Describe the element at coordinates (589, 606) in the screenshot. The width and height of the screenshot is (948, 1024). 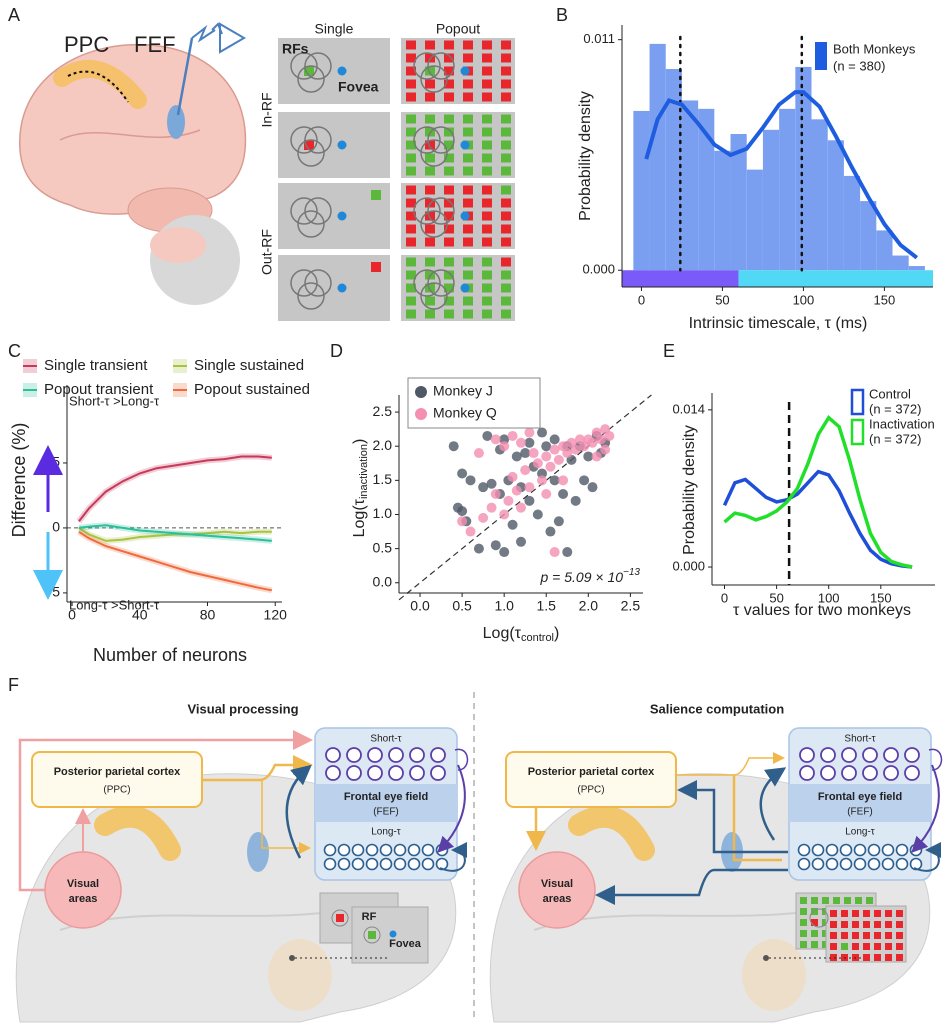
I see `x-tick-label: 2.0` at that location.